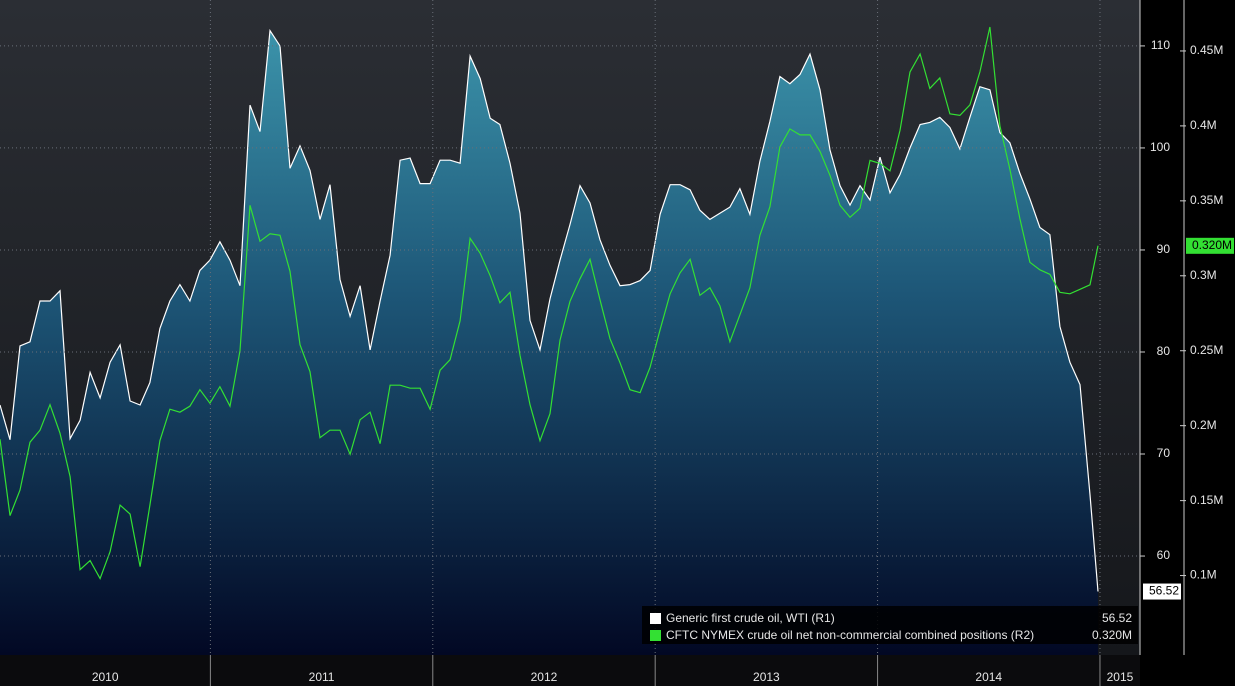  Describe the element at coordinates (1206, 50) in the screenshot. I see `y2-tick-label: 0.45M` at that location.